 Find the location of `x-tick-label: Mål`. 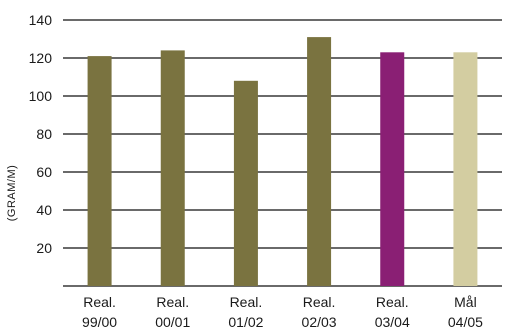

x-tick-label: Mål is located at coordinates (465, 302).